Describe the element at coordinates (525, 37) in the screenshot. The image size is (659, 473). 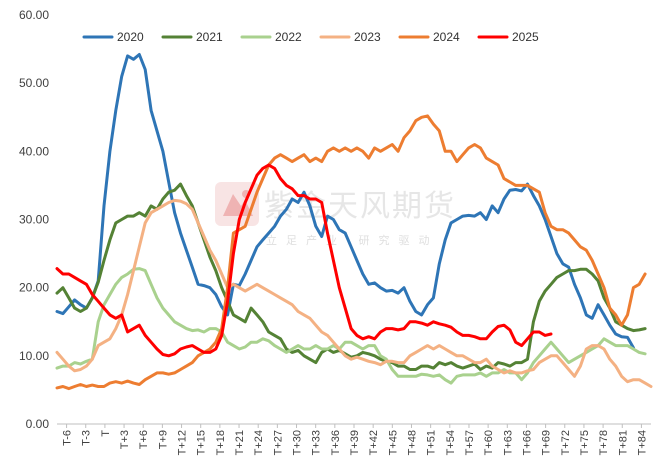
I see `legend-label: 2025` at that location.